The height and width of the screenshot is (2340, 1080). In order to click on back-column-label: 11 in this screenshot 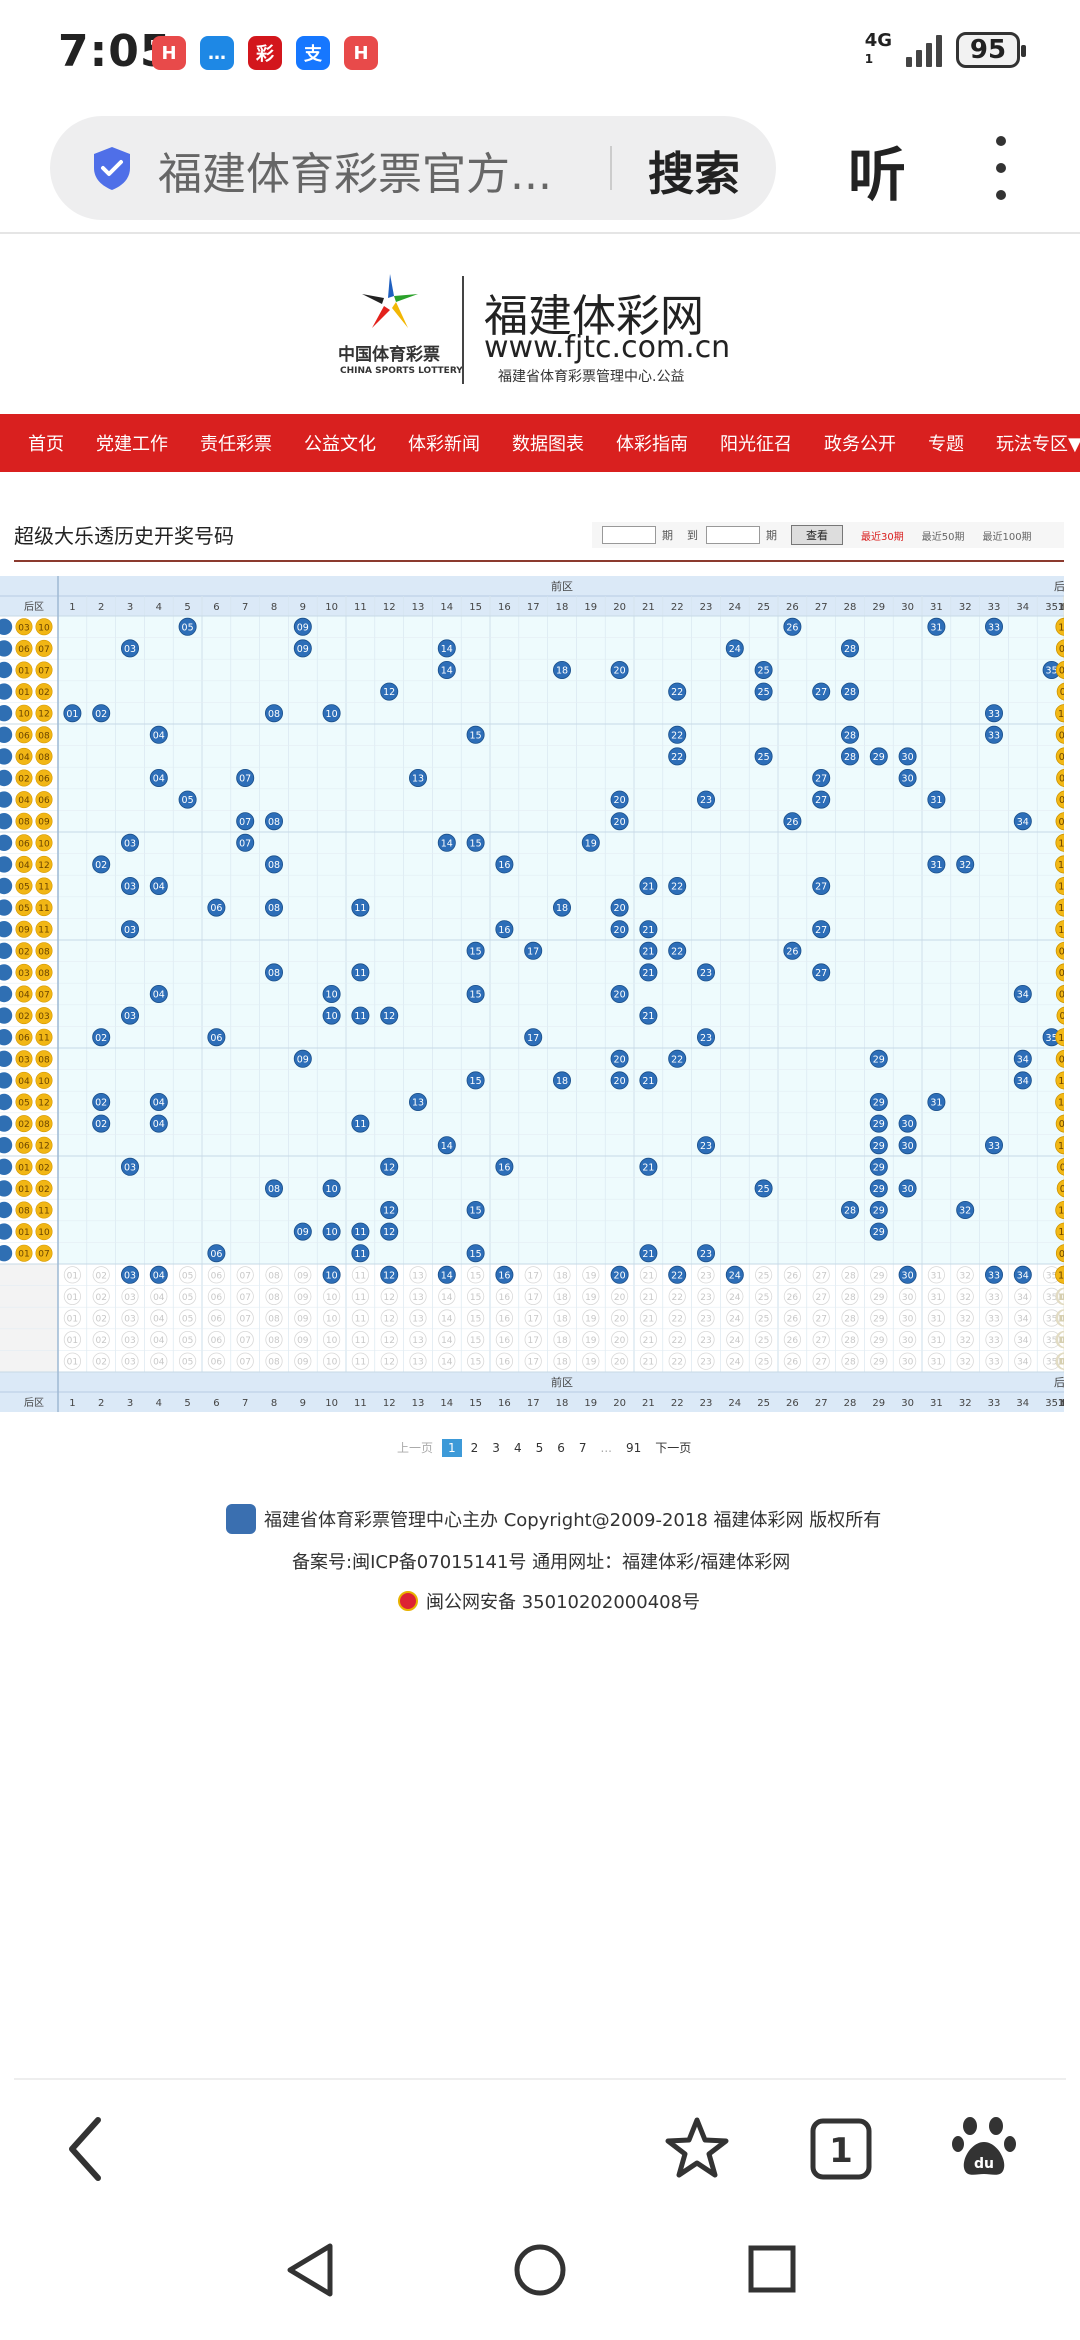, I will do `click(1061, 1403)`.